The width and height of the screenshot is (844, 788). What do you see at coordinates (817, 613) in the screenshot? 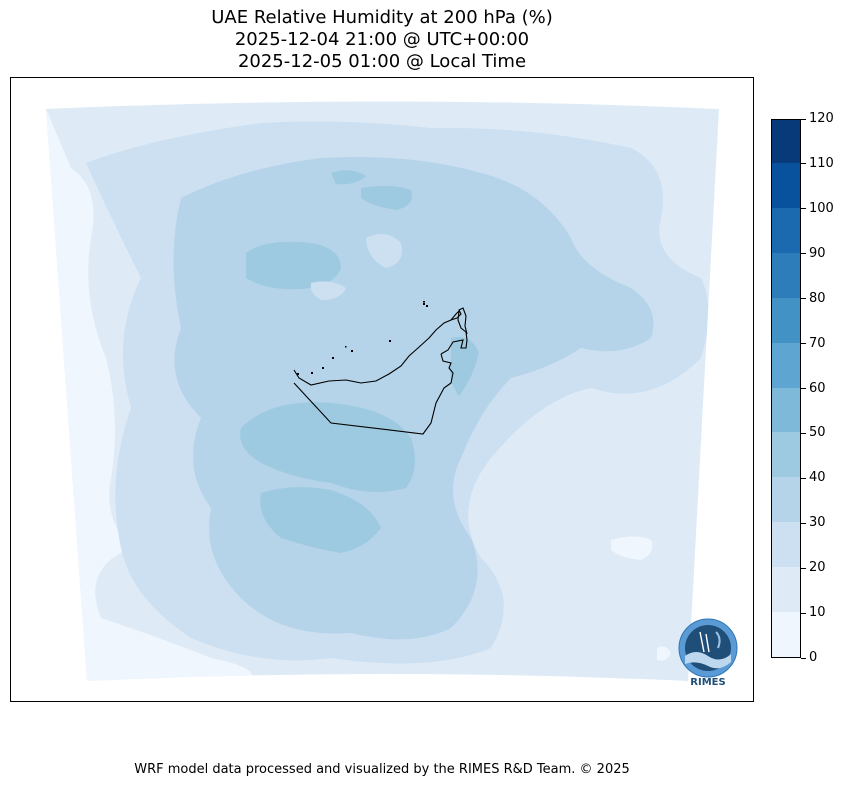
I see `colorbar-tick-label: 10` at bounding box center [817, 613].